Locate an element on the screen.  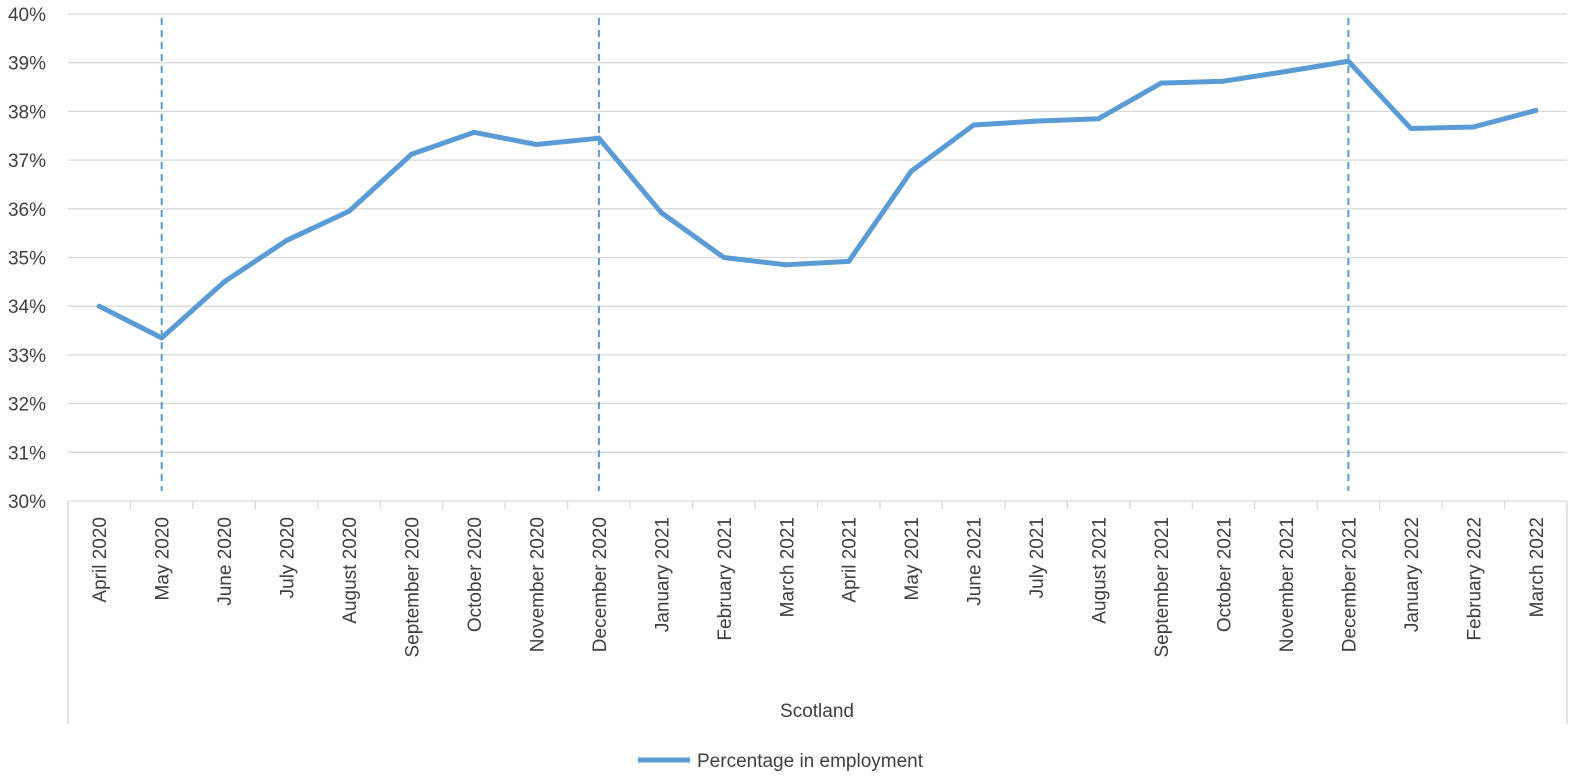
x-tick-label: May 2021 is located at coordinates (912, 558).